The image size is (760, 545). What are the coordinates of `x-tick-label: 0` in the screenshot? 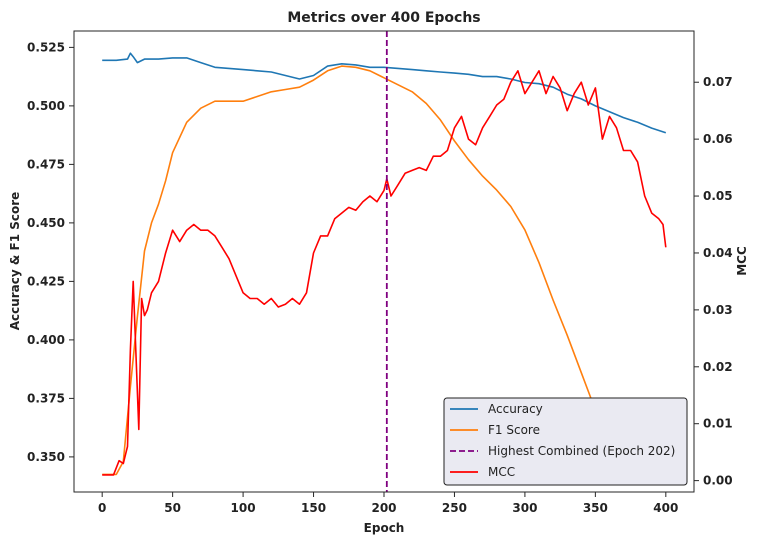 It's located at (102, 508).